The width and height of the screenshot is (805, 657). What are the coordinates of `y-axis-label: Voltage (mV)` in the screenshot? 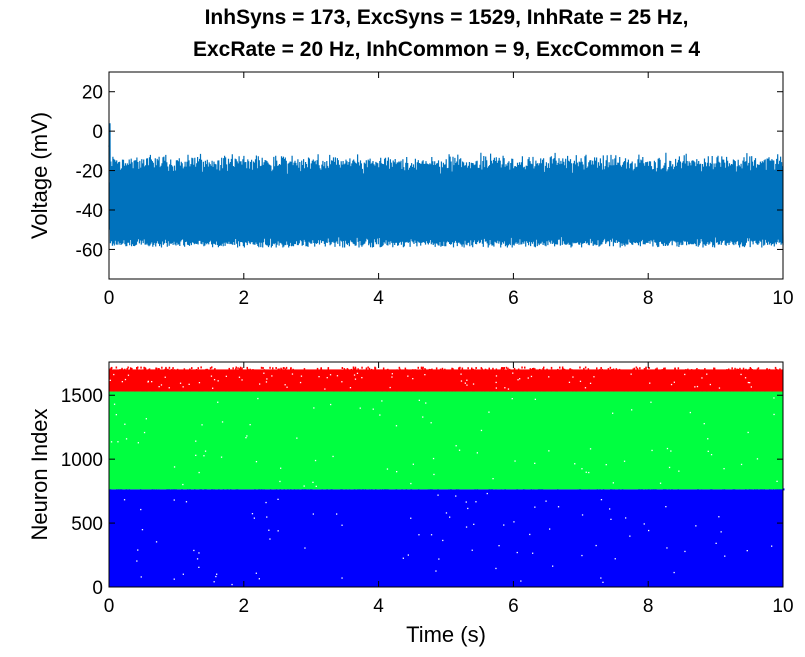 It's located at (39, 175).